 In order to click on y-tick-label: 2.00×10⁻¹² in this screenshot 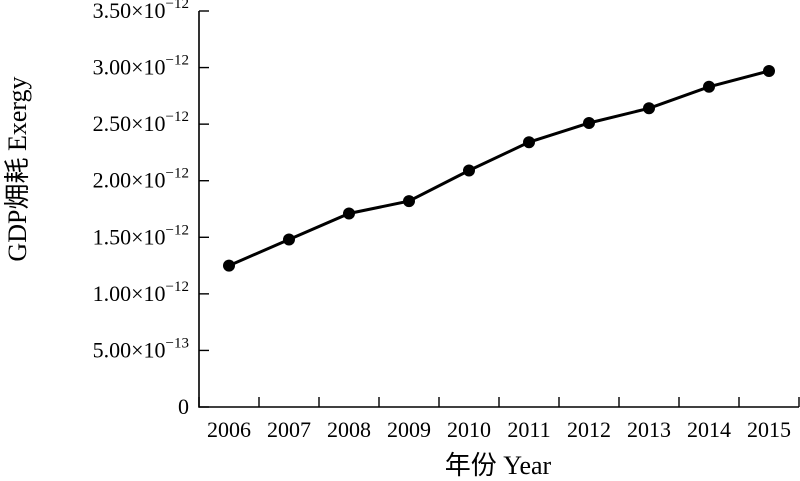, I will do `click(141, 179)`.